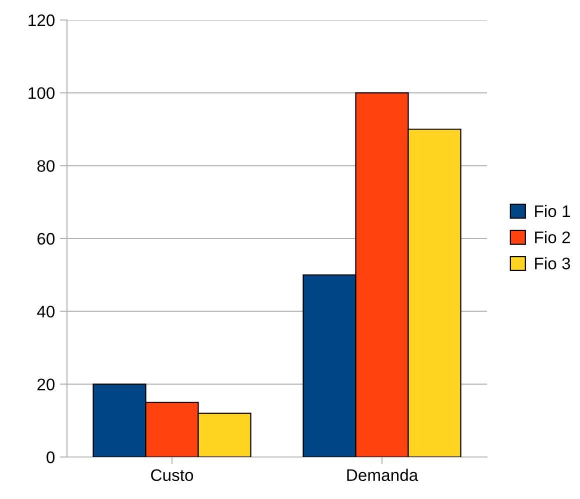  Describe the element at coordinates (46, 312) in the screenshot. I see `y-tick-label: 40` at that location.